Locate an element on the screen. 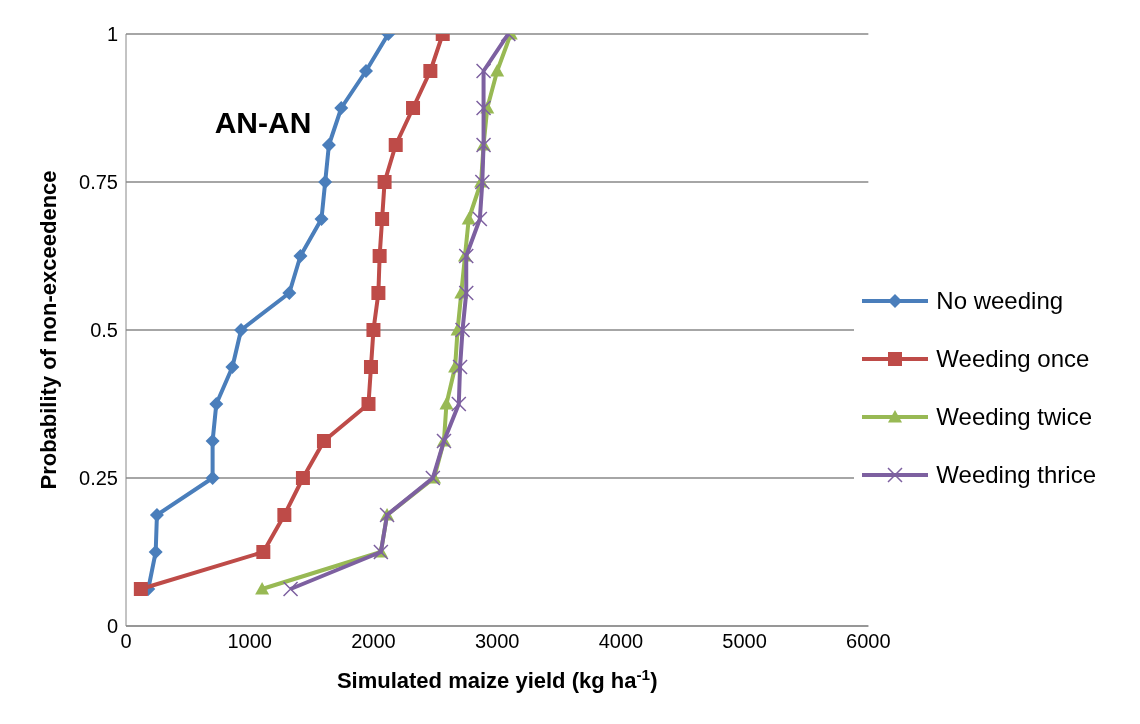  legend-label: Weeding once is located at coordinates (1013, 359).